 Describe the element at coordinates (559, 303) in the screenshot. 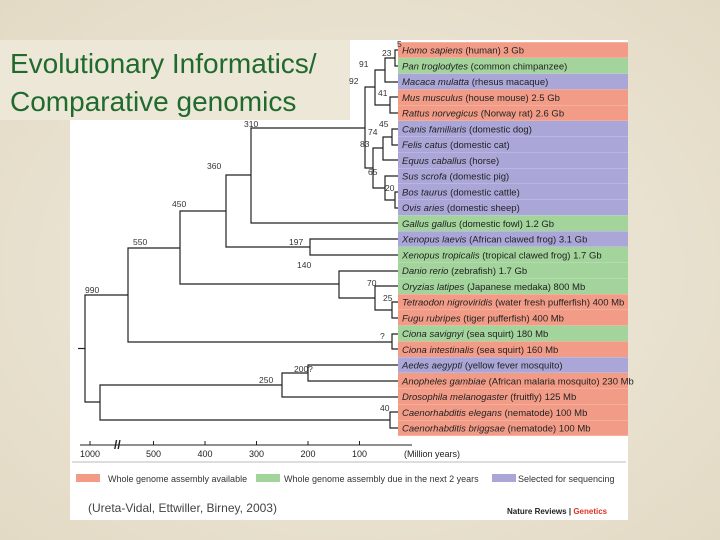

I see `species-detail: (water fresh pufferfish) 400 Mb` at that location.